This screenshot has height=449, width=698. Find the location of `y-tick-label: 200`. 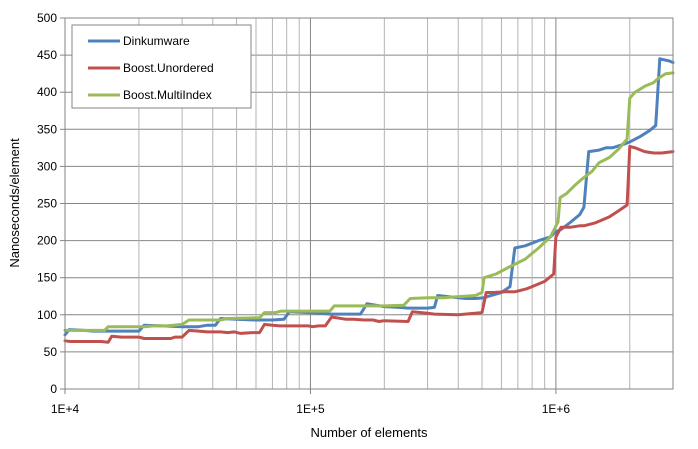

y-tick-label: 200 is located at coordinates (47, 241).